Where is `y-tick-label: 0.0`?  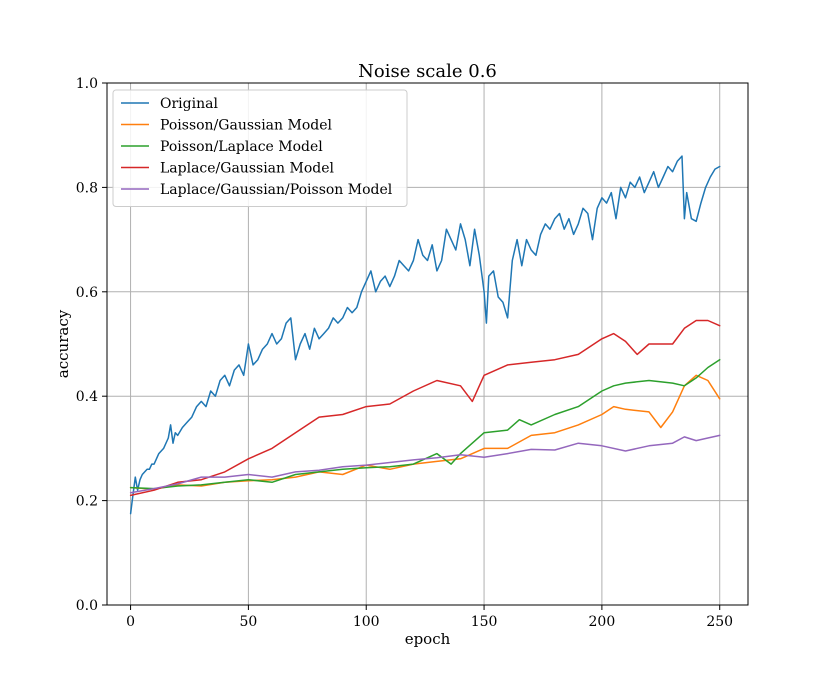 y-tick-label: 0.0 is located at coordinates (87, 606).